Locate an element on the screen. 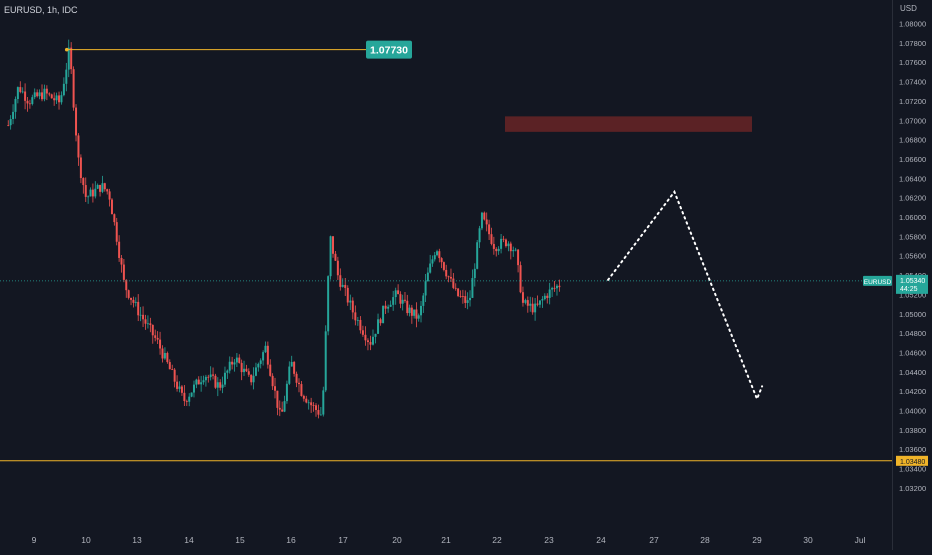 The height and width of the screenshot is (555, 932). price-axis is located at coordinates (912, 275).